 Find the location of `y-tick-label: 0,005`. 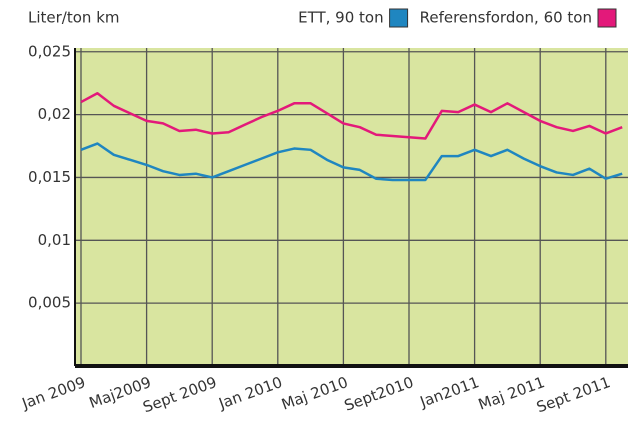

y-tick-label: 0,005 is located at coordinates (49, 303).